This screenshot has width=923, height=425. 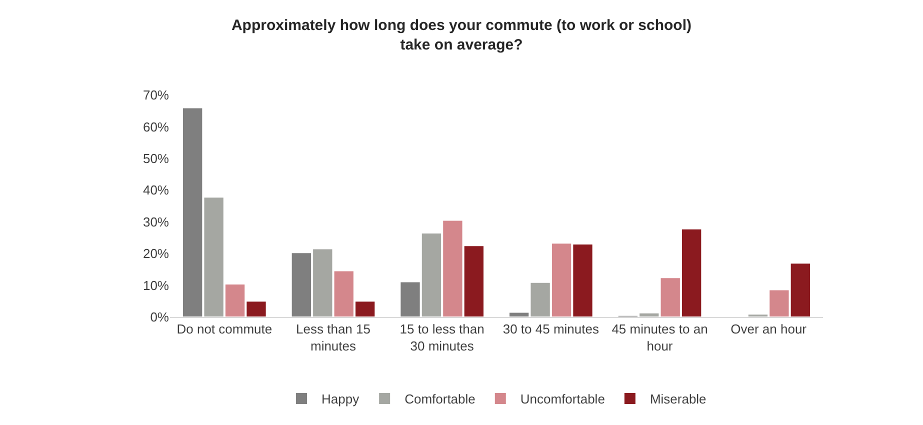 What do you see at coordinates (769, 329) in the screenshot?
I see `x-tick-label: Over an hour` at bounding box center [769, 329].